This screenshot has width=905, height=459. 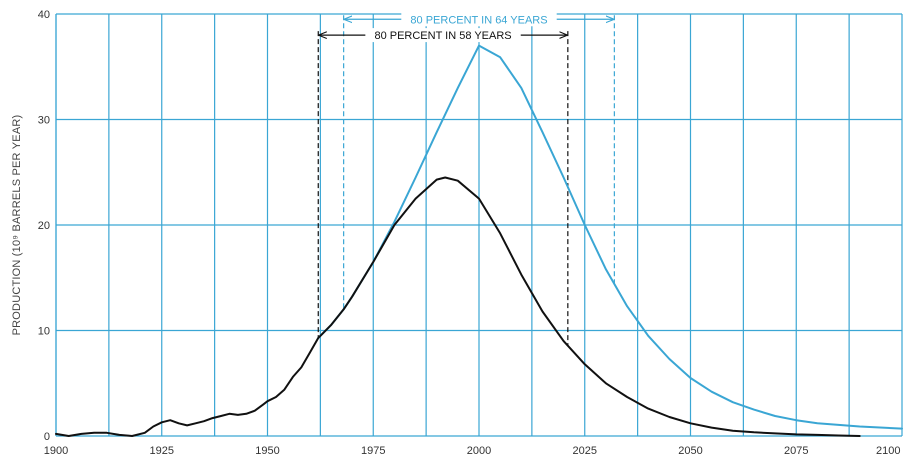 I want to click on x-tick-label: 2100, so click(x=888, y=451).